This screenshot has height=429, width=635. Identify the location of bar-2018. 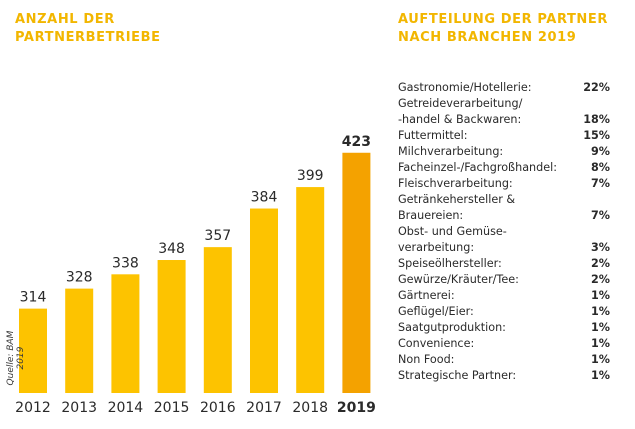
(310, 290).